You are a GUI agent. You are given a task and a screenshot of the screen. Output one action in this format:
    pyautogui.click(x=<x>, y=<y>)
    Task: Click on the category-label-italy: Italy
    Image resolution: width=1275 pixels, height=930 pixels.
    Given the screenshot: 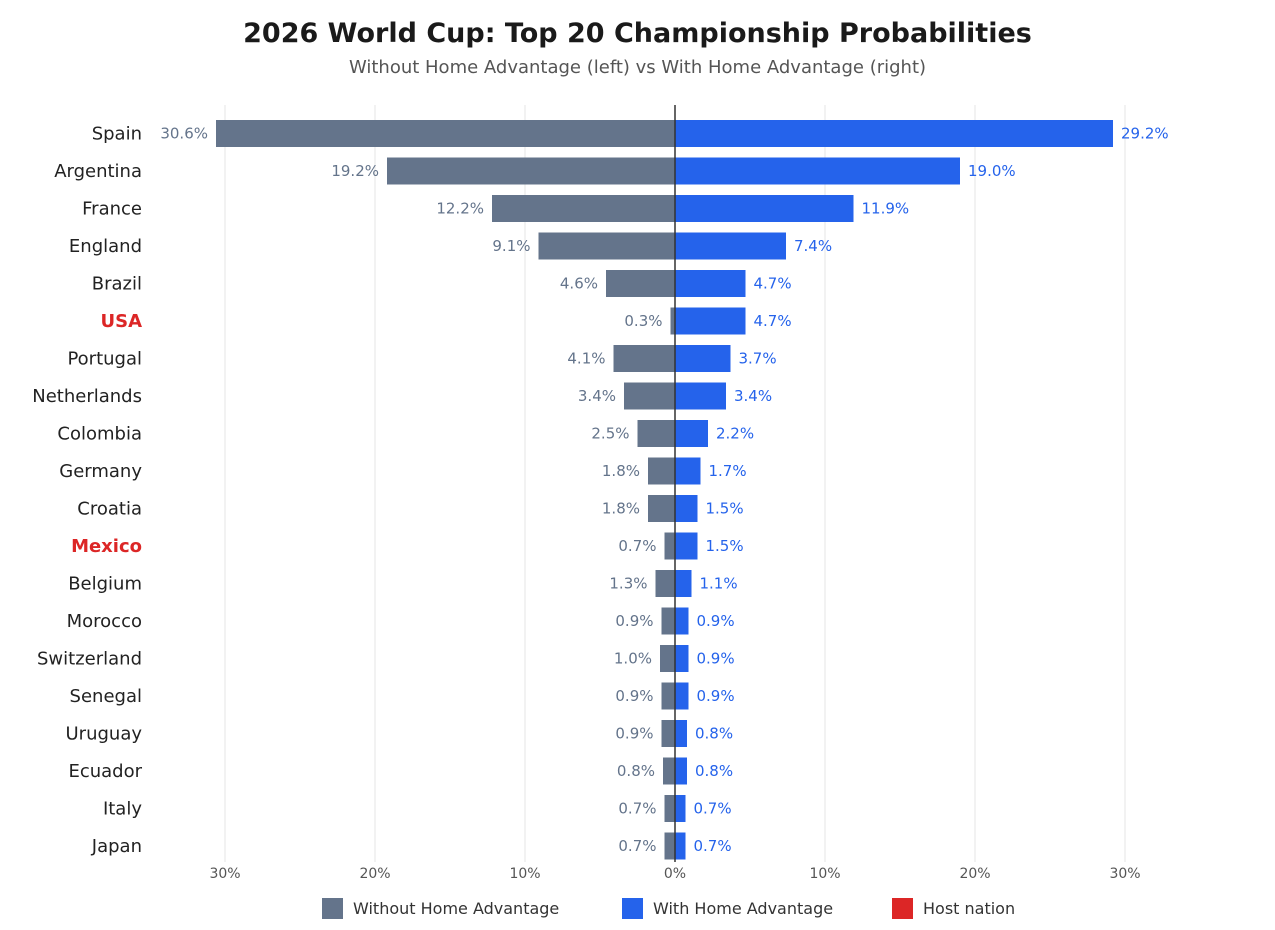 What is the action you would take?
    pyautogui.click(x=122, y=809)
    